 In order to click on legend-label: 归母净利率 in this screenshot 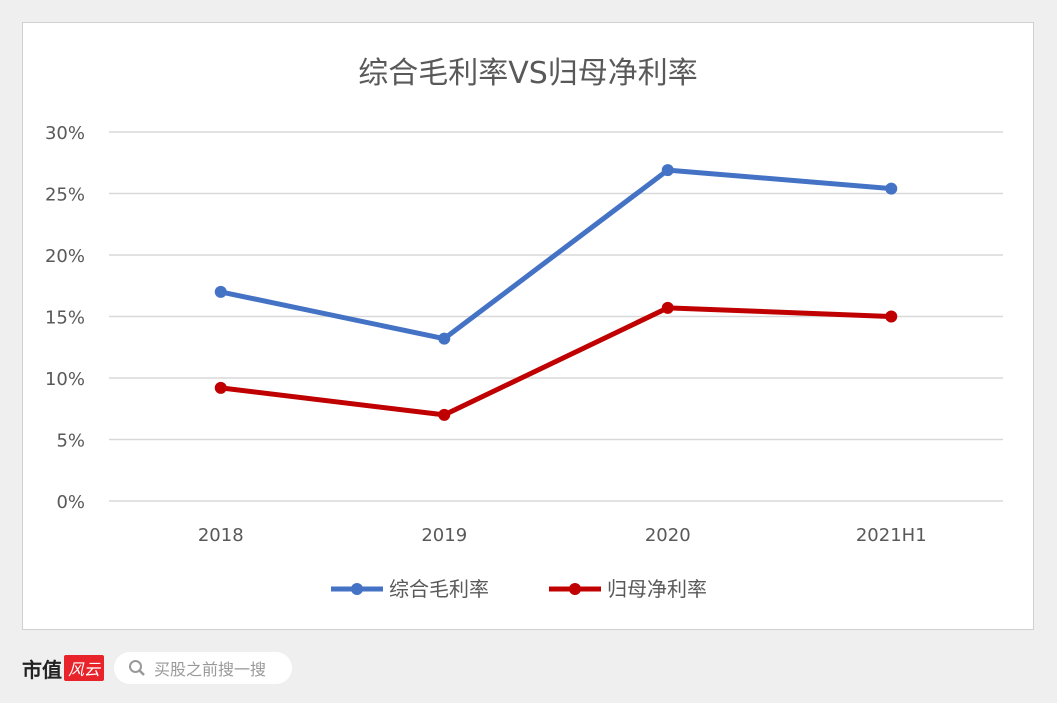, I will do `click(657, 589)`.